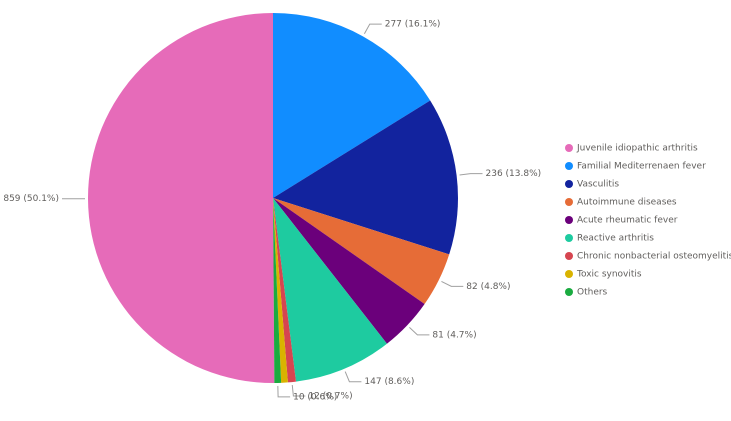 The width and height of the screenshot is (731, 421). What do you see at coordinates (637, 149) in the screenshot?
I see `legend-label: Juvenile idiopathic arthritis` at bounding box center [637, 149].